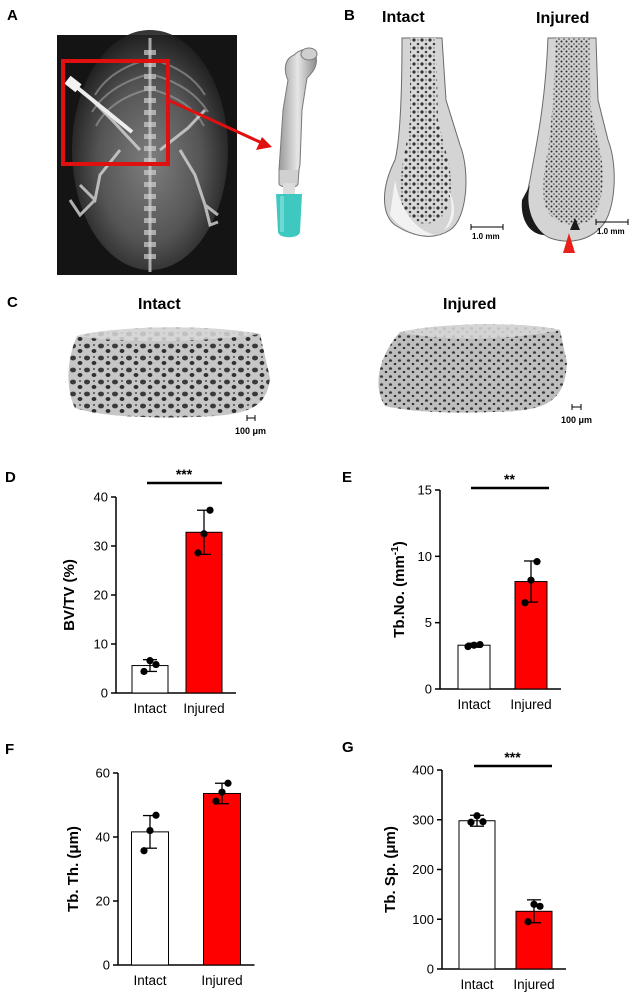 The width and height of the screenshot is (631, 1008). I want to click on panel-b-figure, so click(506, 145).